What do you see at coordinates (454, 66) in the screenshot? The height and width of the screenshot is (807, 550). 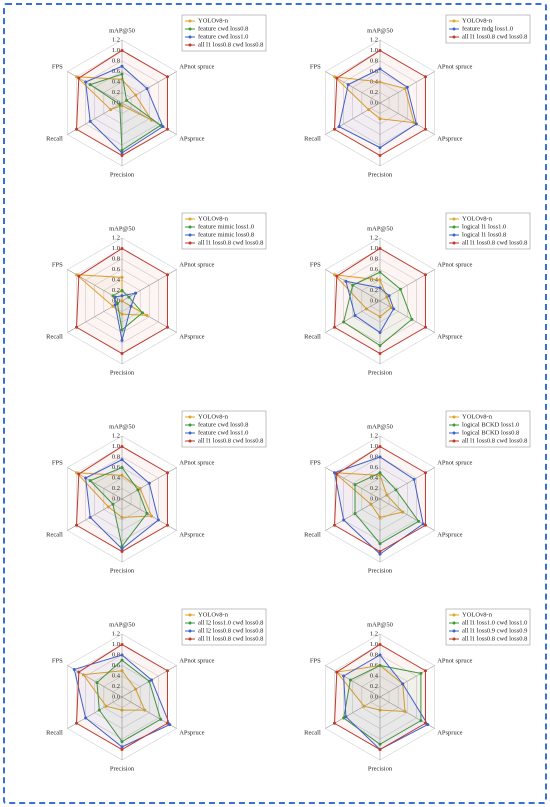 I see `axis-label: APnot spruce` at bounding box center [454, 66].